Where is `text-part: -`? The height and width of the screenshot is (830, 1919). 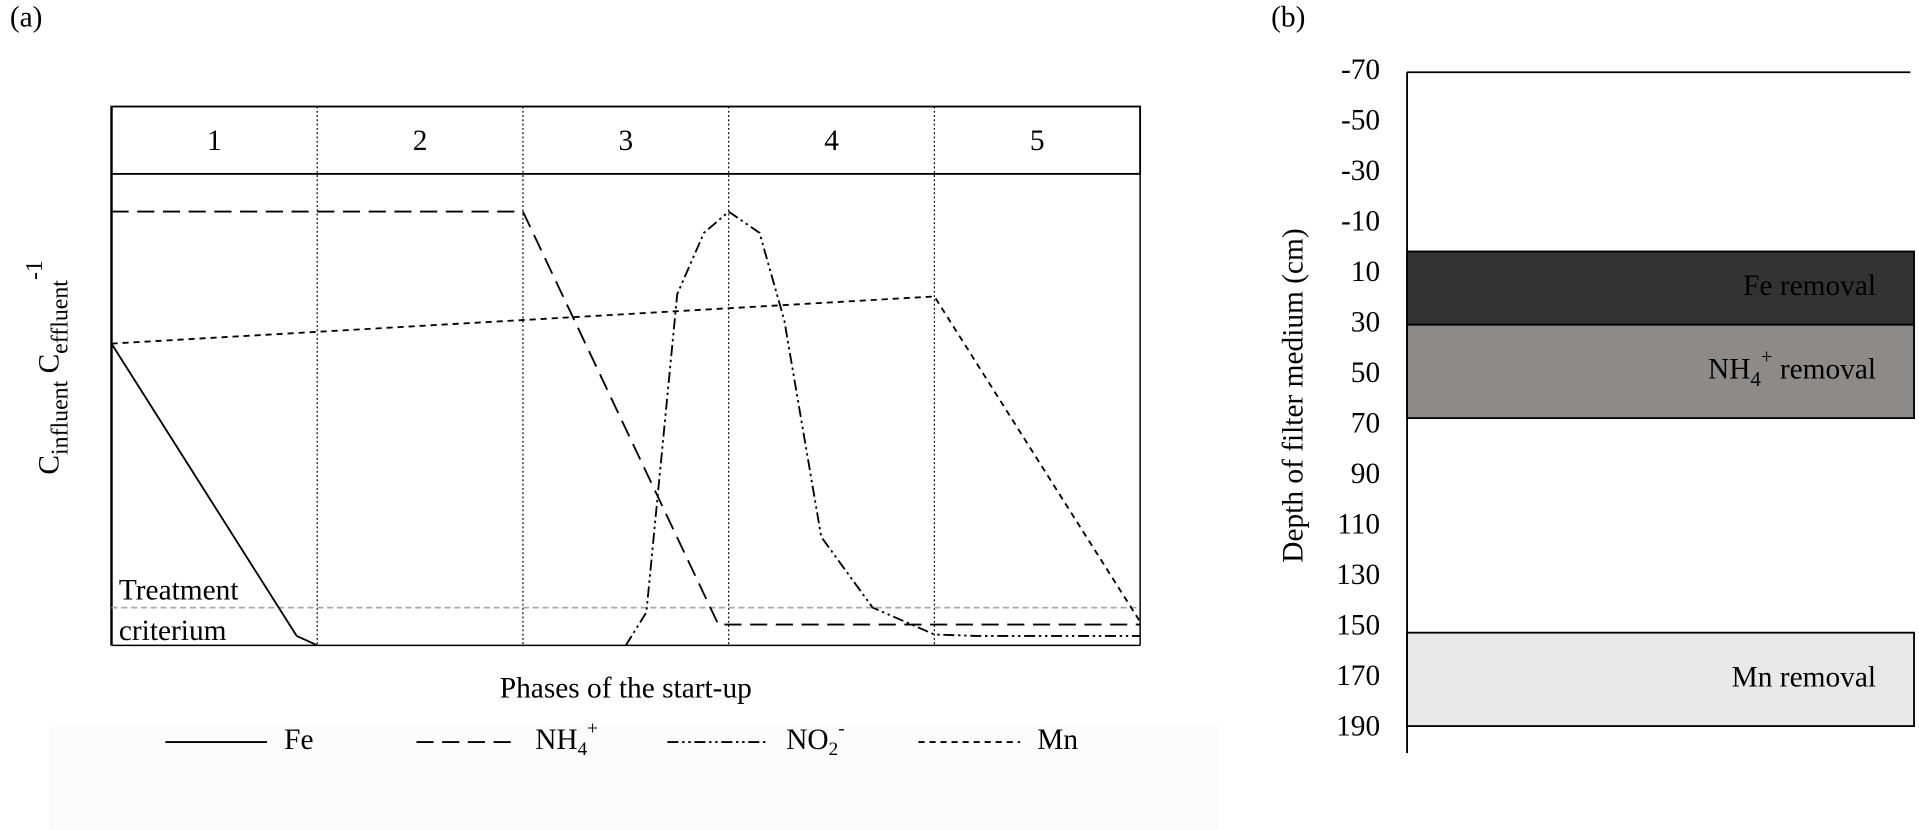 text-part: - is located at coordinates (841, 729).